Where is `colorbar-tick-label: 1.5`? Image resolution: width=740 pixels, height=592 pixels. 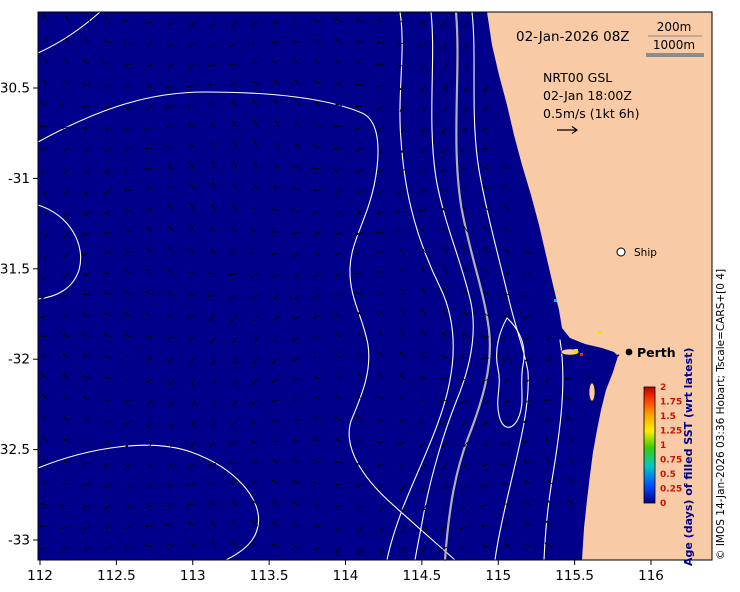
colorbar-tick-label: 1.5 is located at coordinates (668, 417).